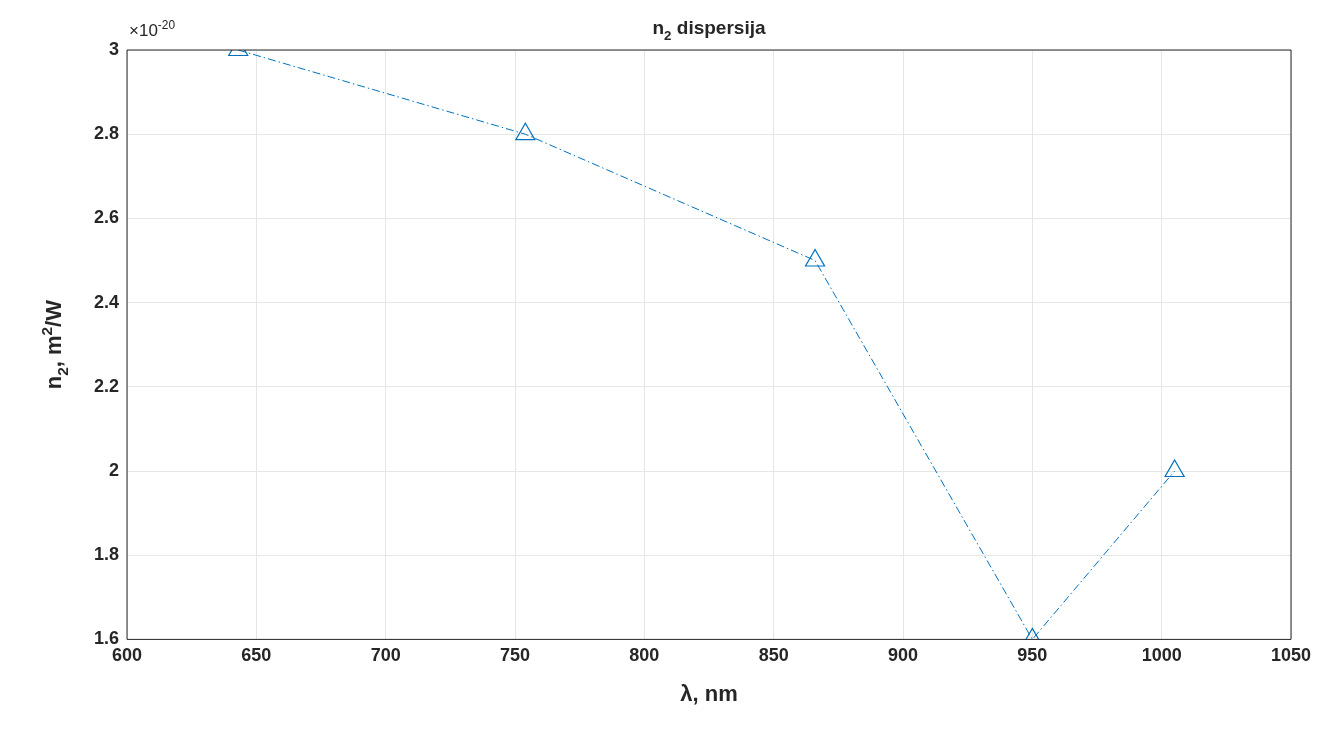 The height and width of the screenshot is (735, 1333). I want to click on x-tick-label: 850, so click(773, 655).